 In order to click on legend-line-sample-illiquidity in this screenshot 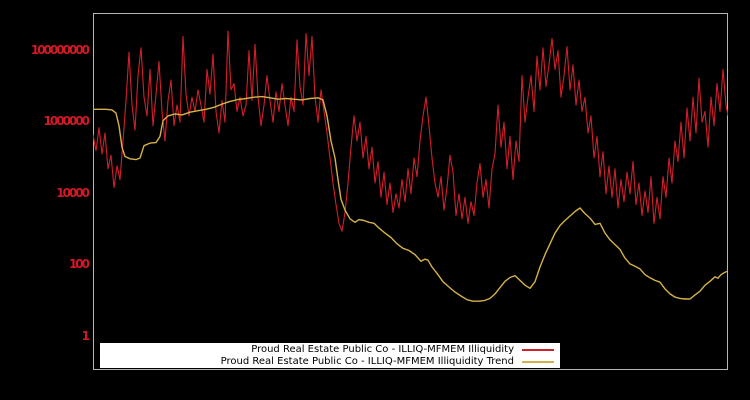, I will do `click(538, 349)`.